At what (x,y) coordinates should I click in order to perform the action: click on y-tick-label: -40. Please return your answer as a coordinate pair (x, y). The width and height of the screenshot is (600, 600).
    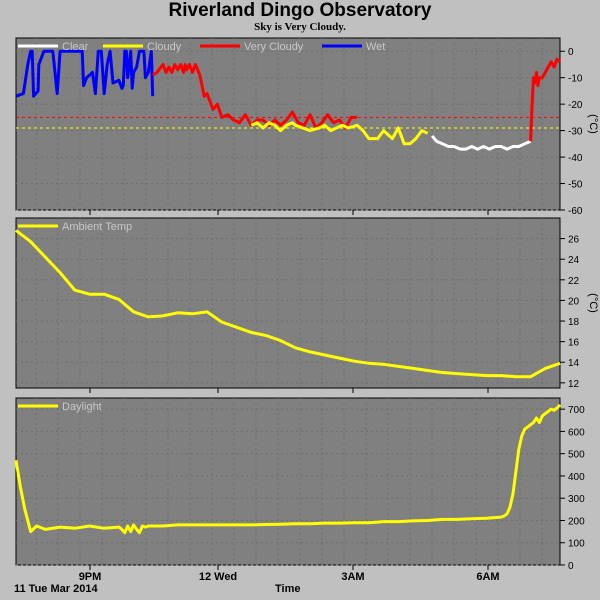
    Looking at the image, I should click on (575, 158).